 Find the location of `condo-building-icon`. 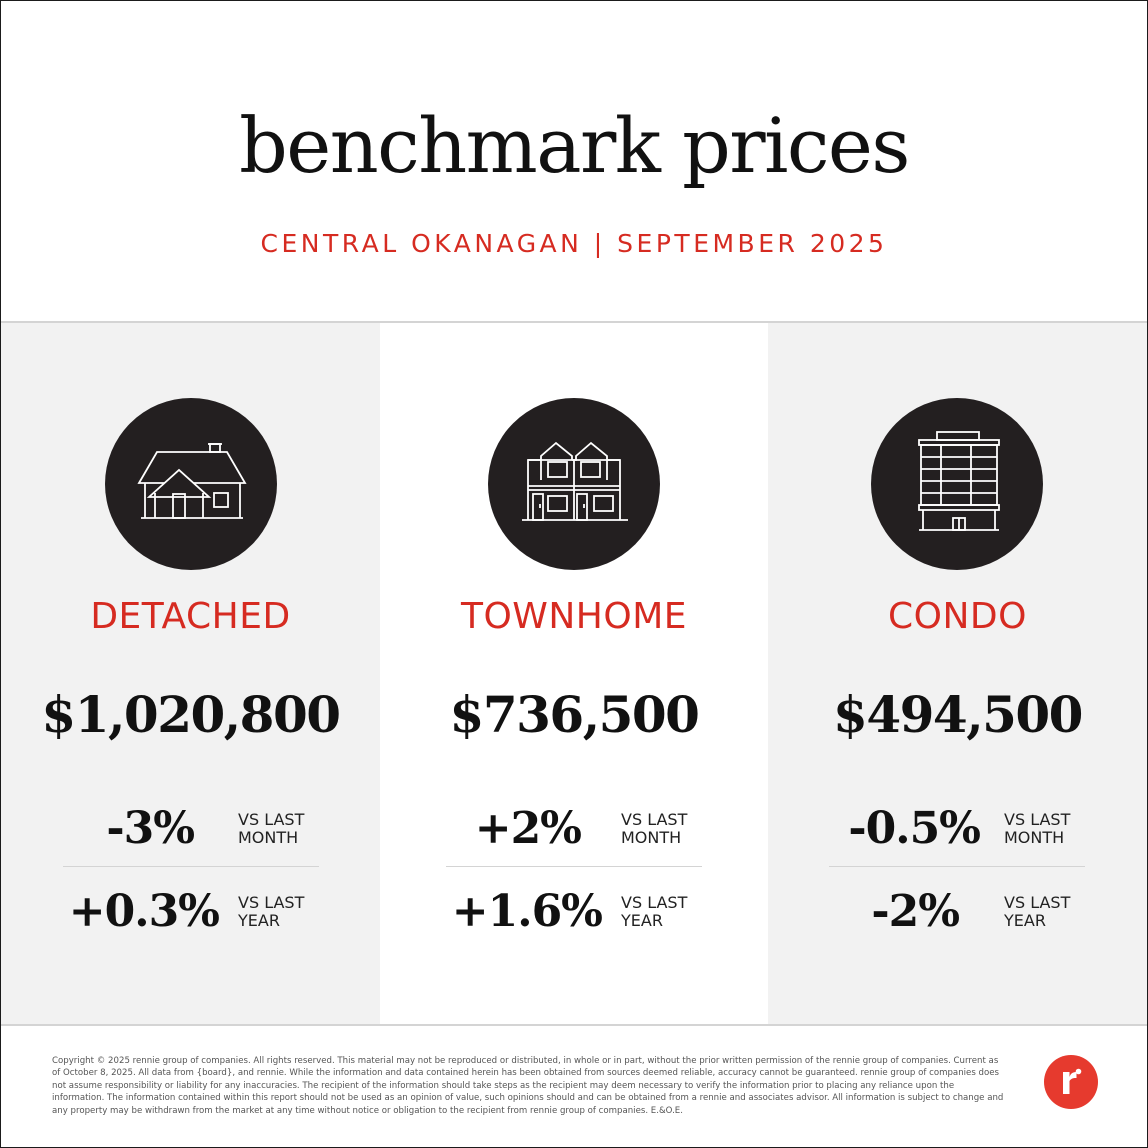

condo-building-icon is located at coordinates (957, 484).